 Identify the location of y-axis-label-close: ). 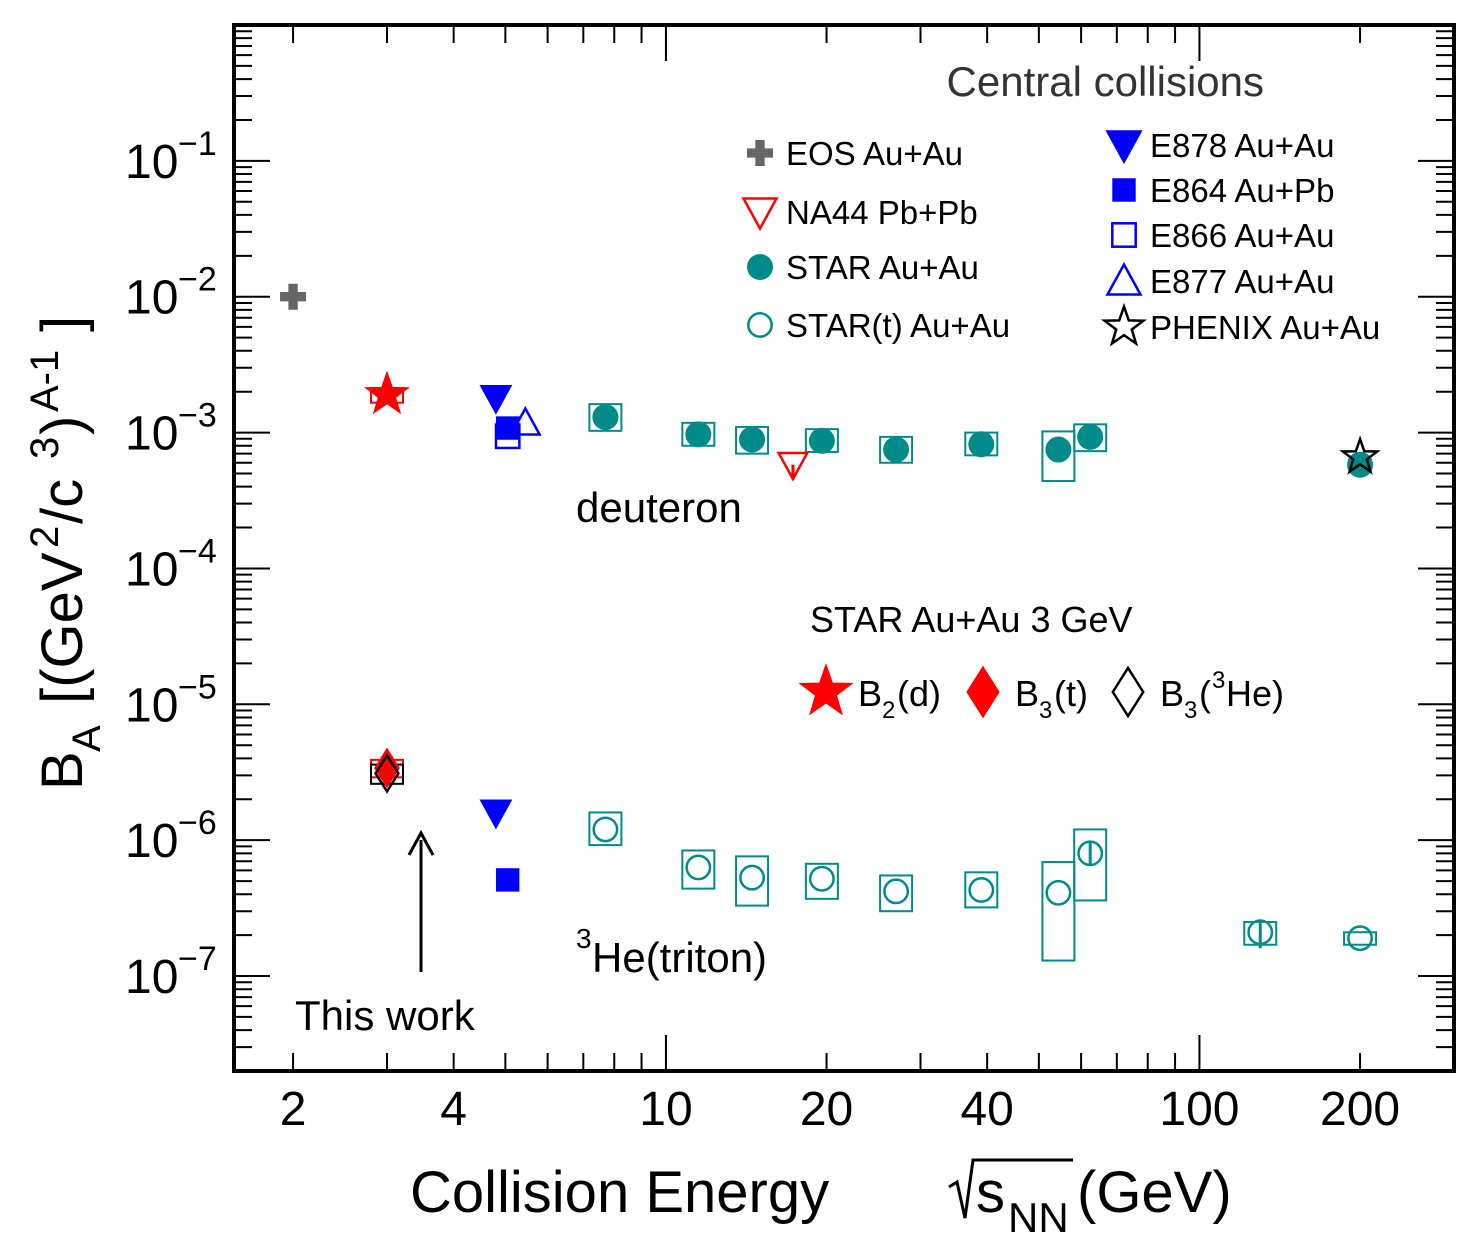
(62, 425).